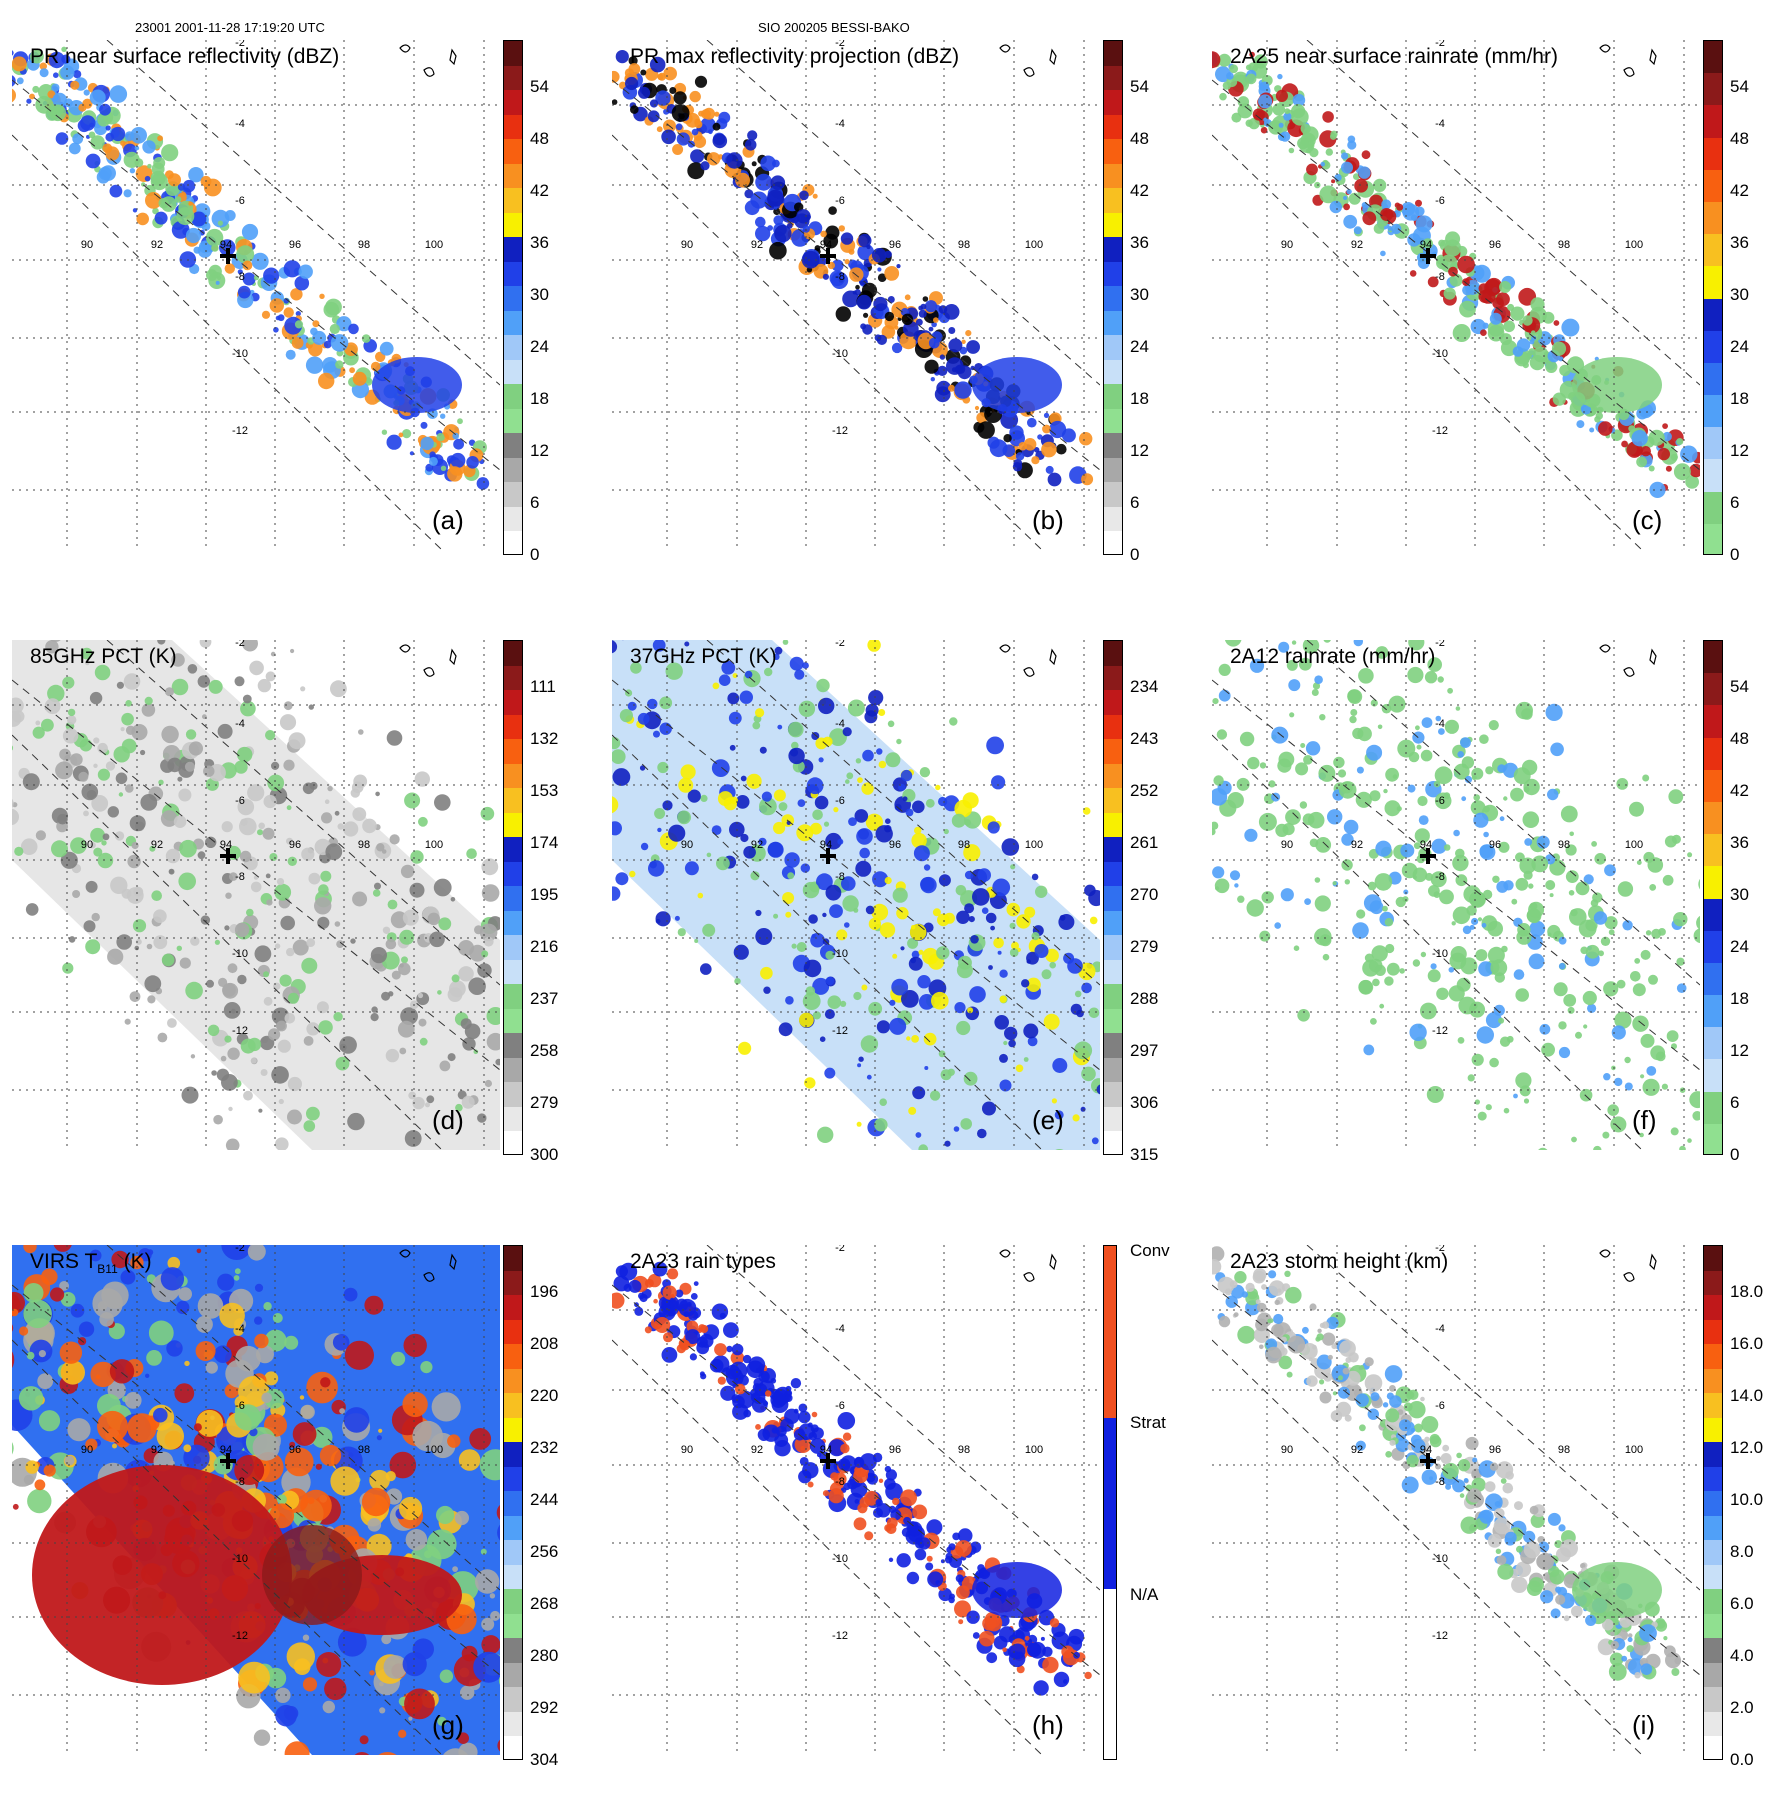 This screenshot has height=1805, width=1771. I want to click on colorbar-tick-label: 220, so click(544, 1396).